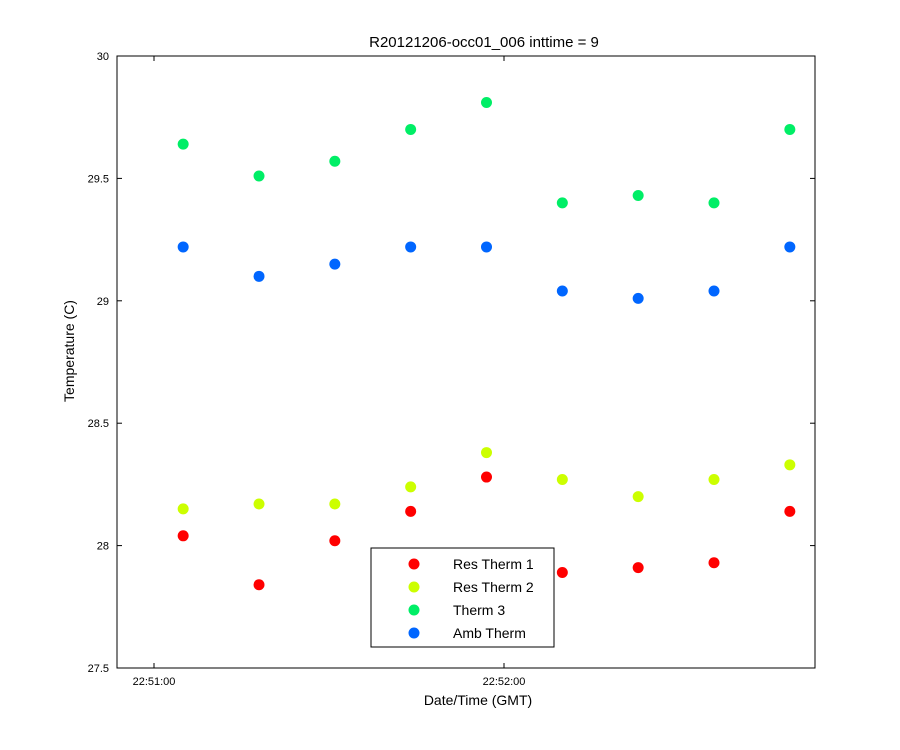 The height and width of the screenshot is (750, 900). I want to click on legend-label: Res Therm 1, so click(493, 564).